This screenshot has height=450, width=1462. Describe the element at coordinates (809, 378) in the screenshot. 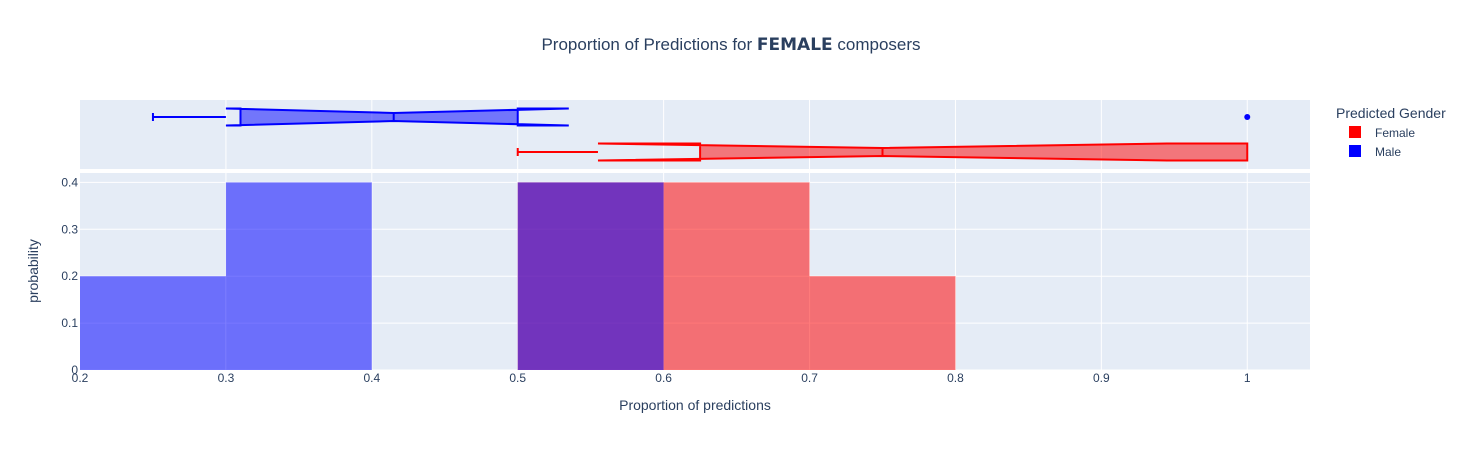

I see `x-tick-label: 0.7` at that location.